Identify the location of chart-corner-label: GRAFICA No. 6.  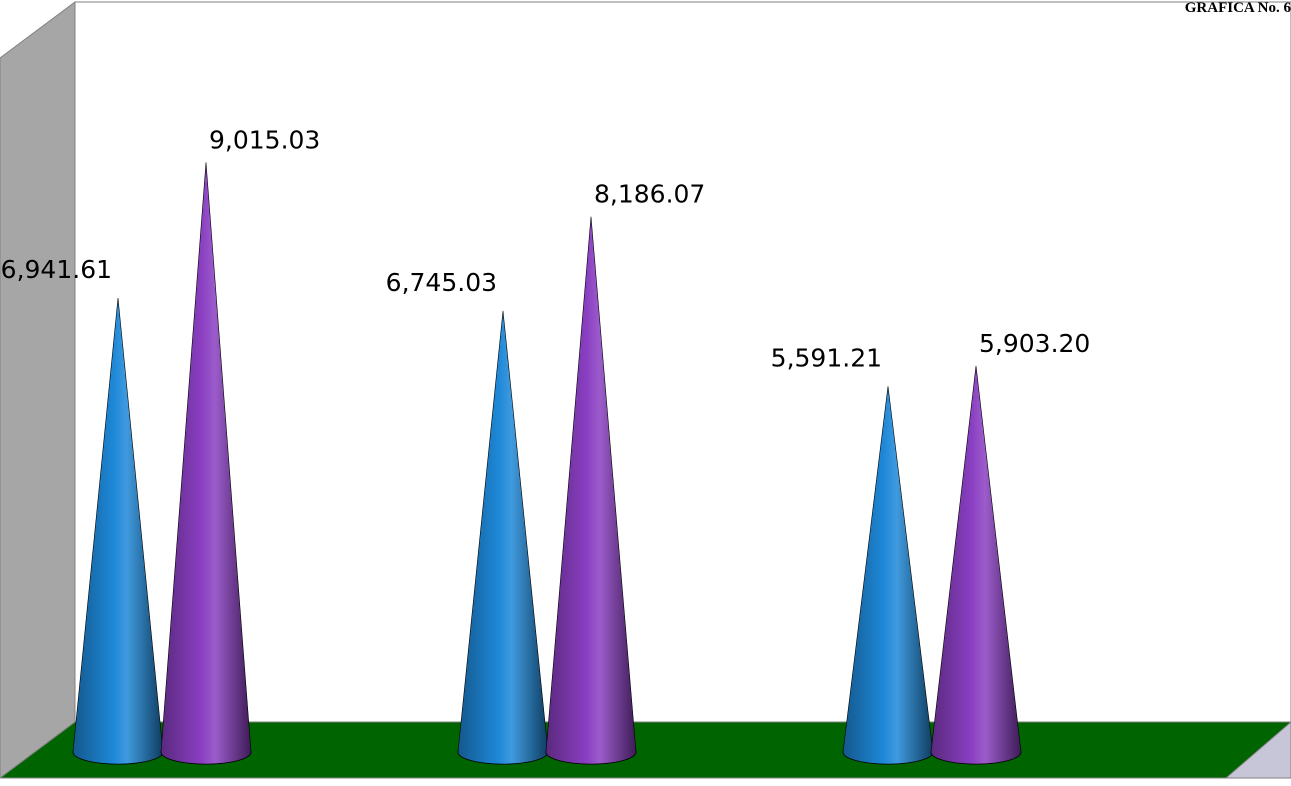
(1237, 8).